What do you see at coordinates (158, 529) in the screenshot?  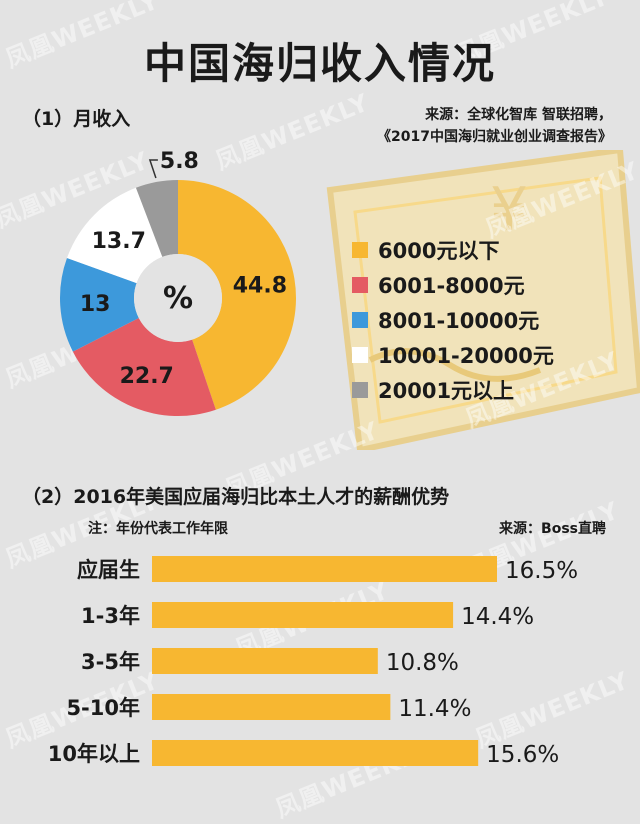 I see `section2-note: 注：年份代表工作年限` at bounding box center [158, 529].